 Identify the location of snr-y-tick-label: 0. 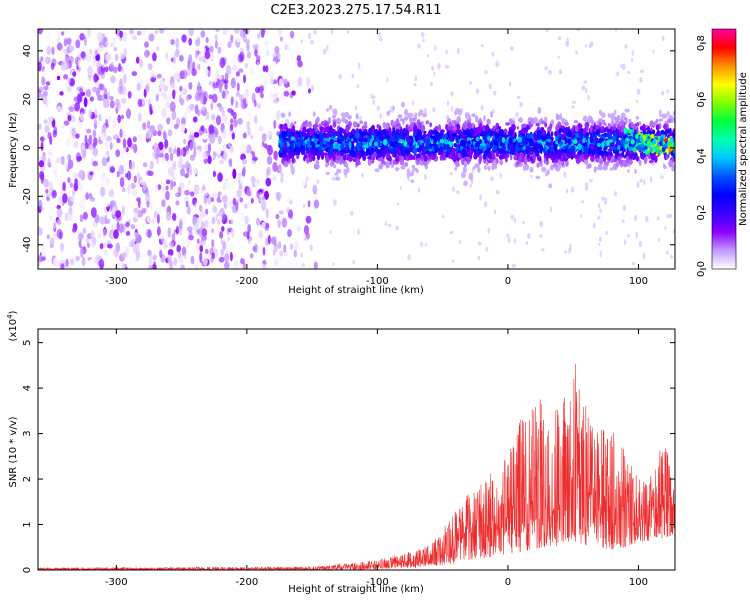
(27, 570).